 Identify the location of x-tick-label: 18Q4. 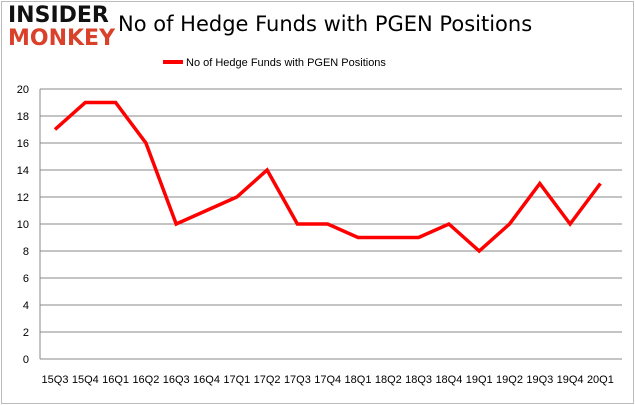
(448, 380).